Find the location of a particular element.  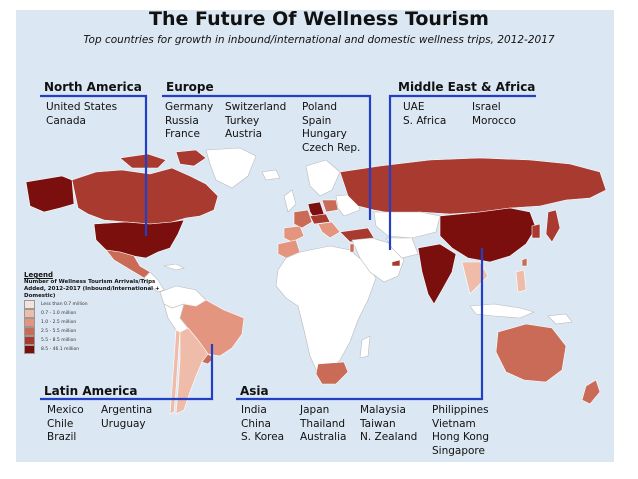

country-list-middle-east-africa-col1: UAE S. Africa is located at coordinates (424, 114).